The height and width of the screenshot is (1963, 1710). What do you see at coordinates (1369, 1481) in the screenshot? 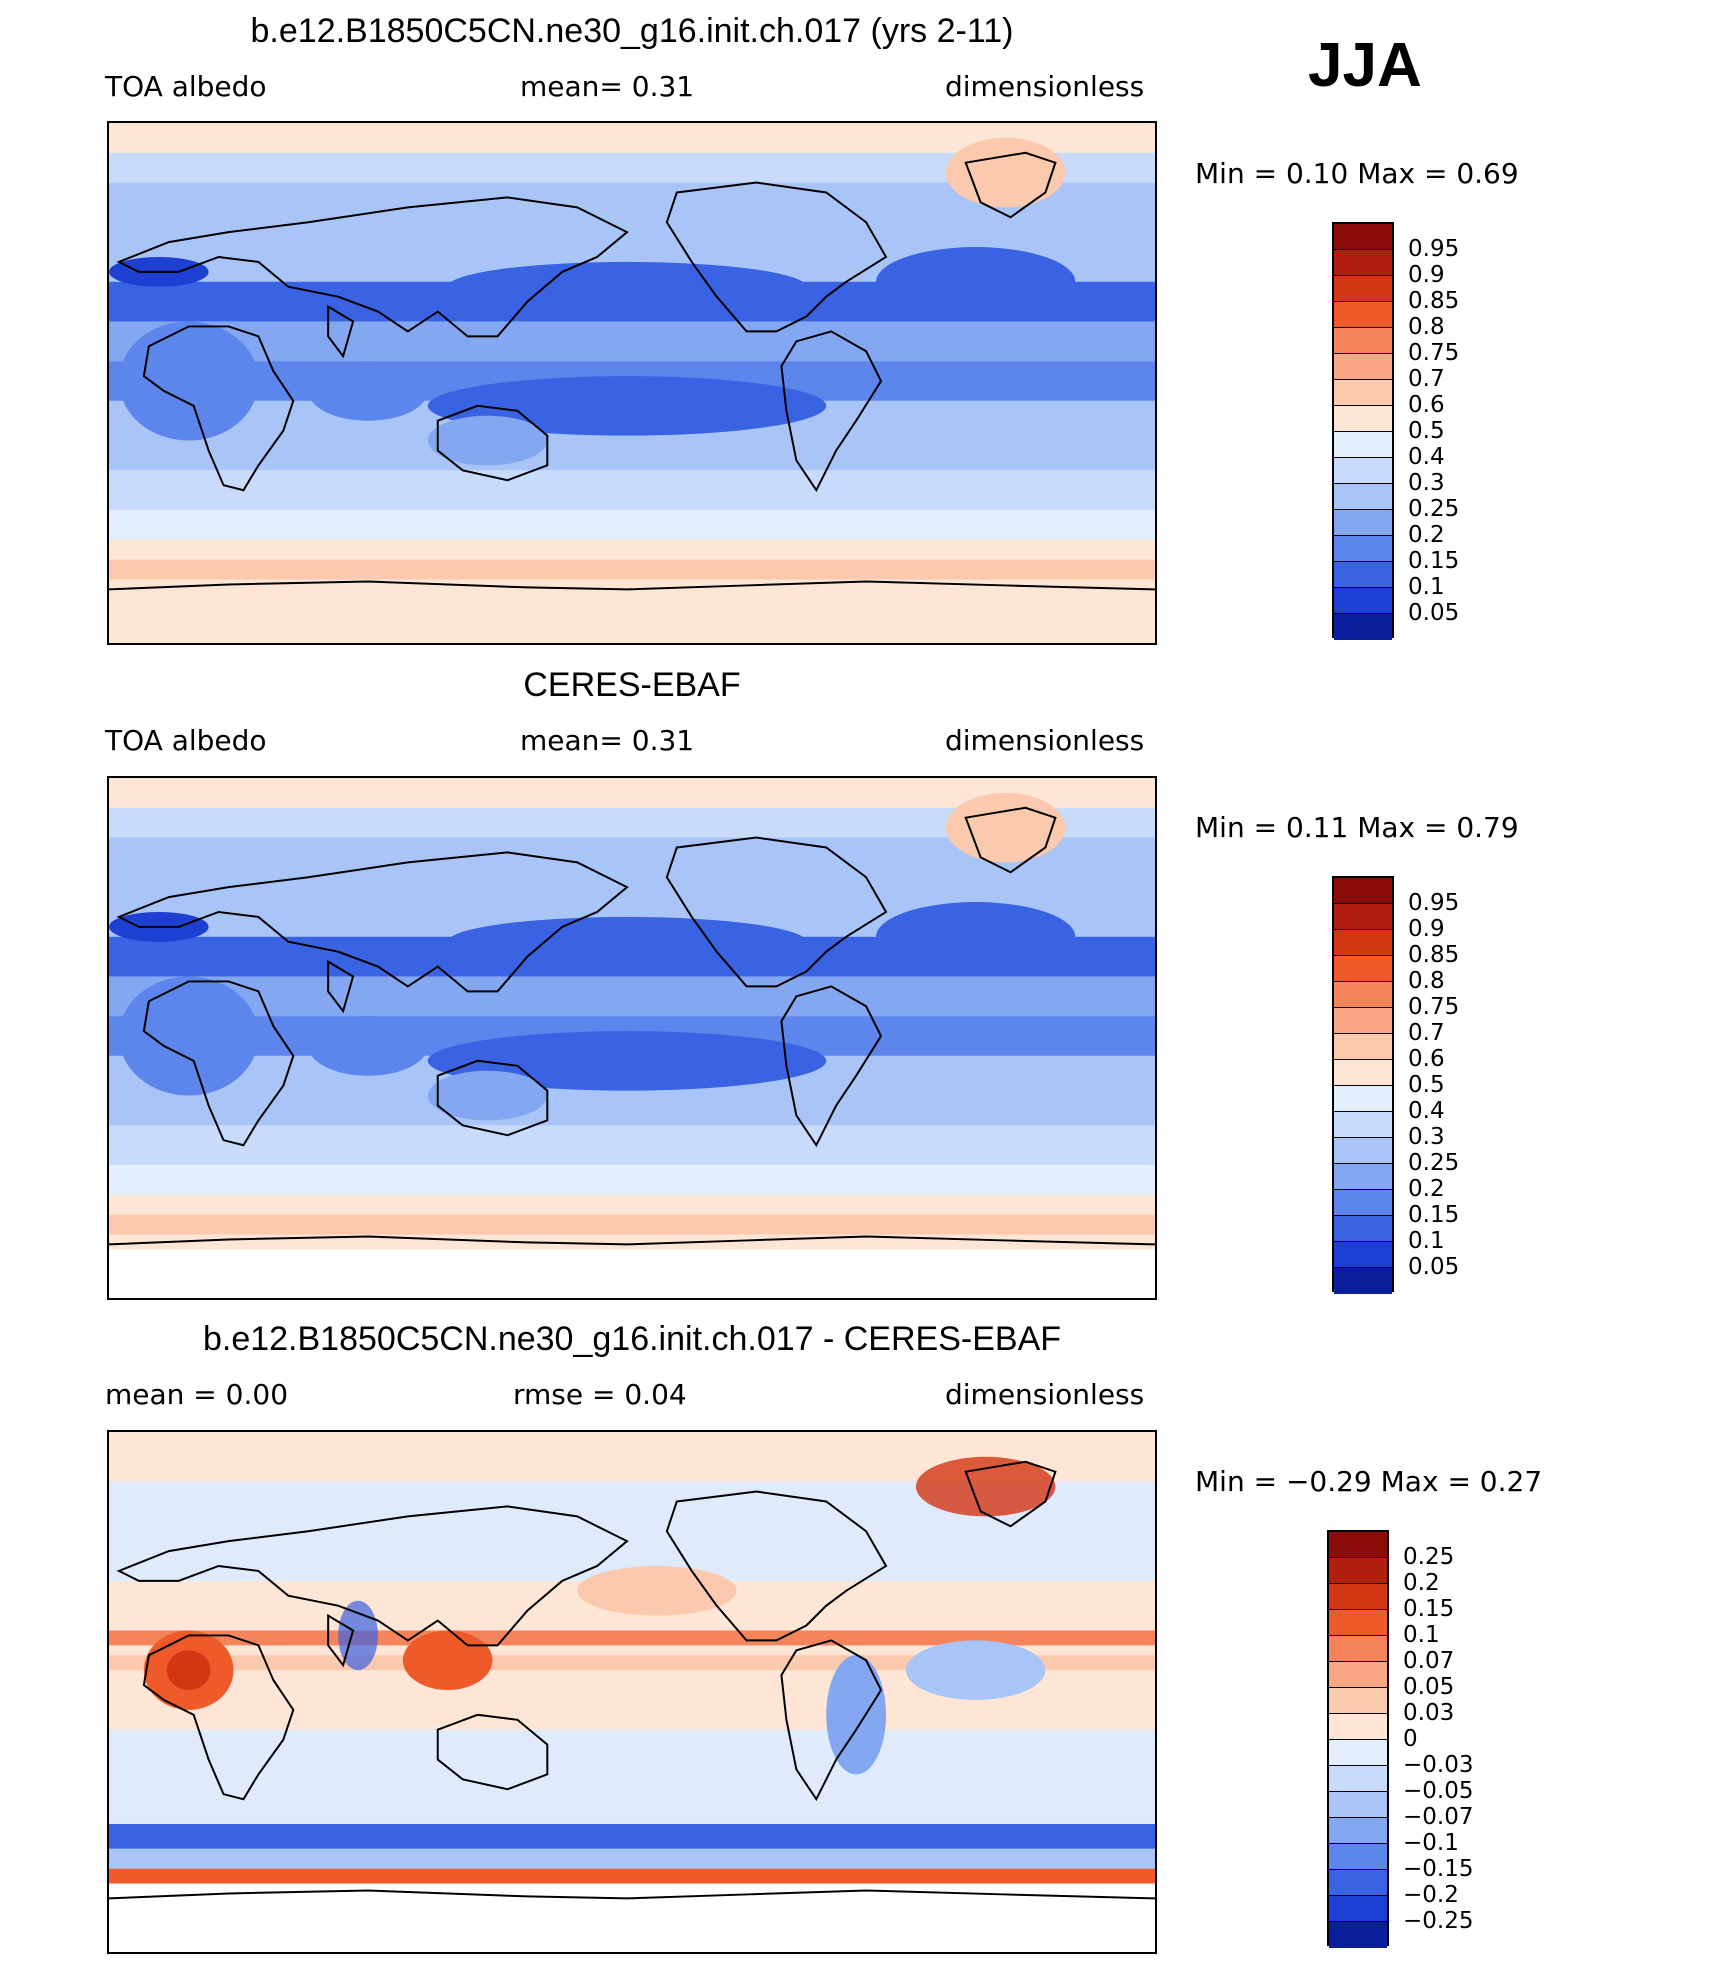
I see `panel-3-minmax: Min = −0.29 Max = 0.27` at bounding box center [1369, 1481].